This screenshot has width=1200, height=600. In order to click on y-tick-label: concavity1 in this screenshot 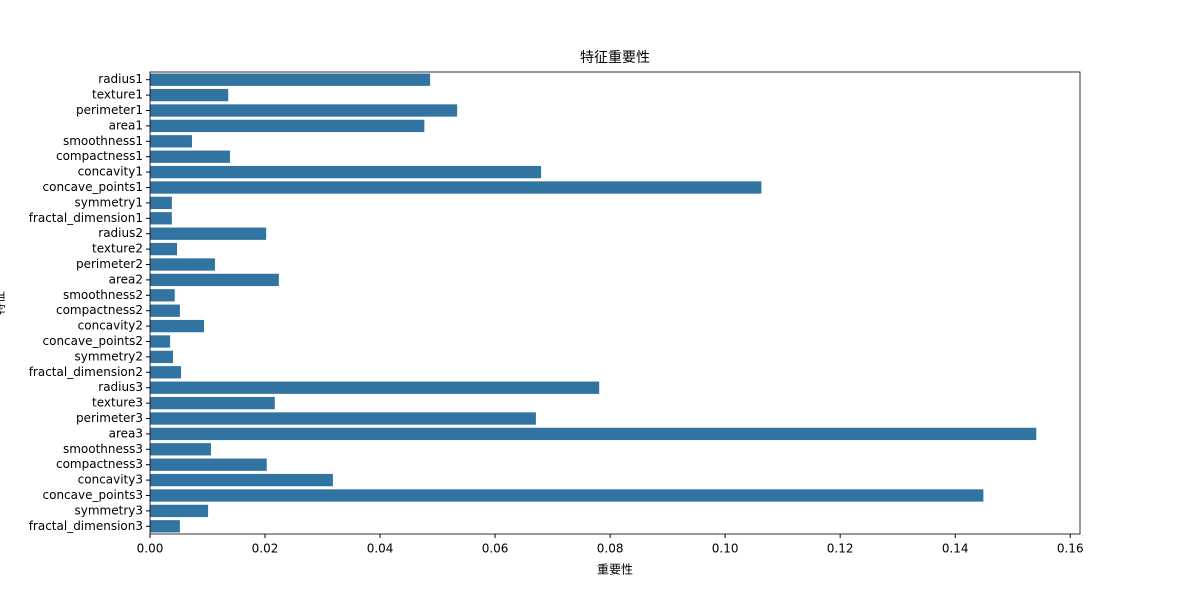, I will do `click(110, 172)`.